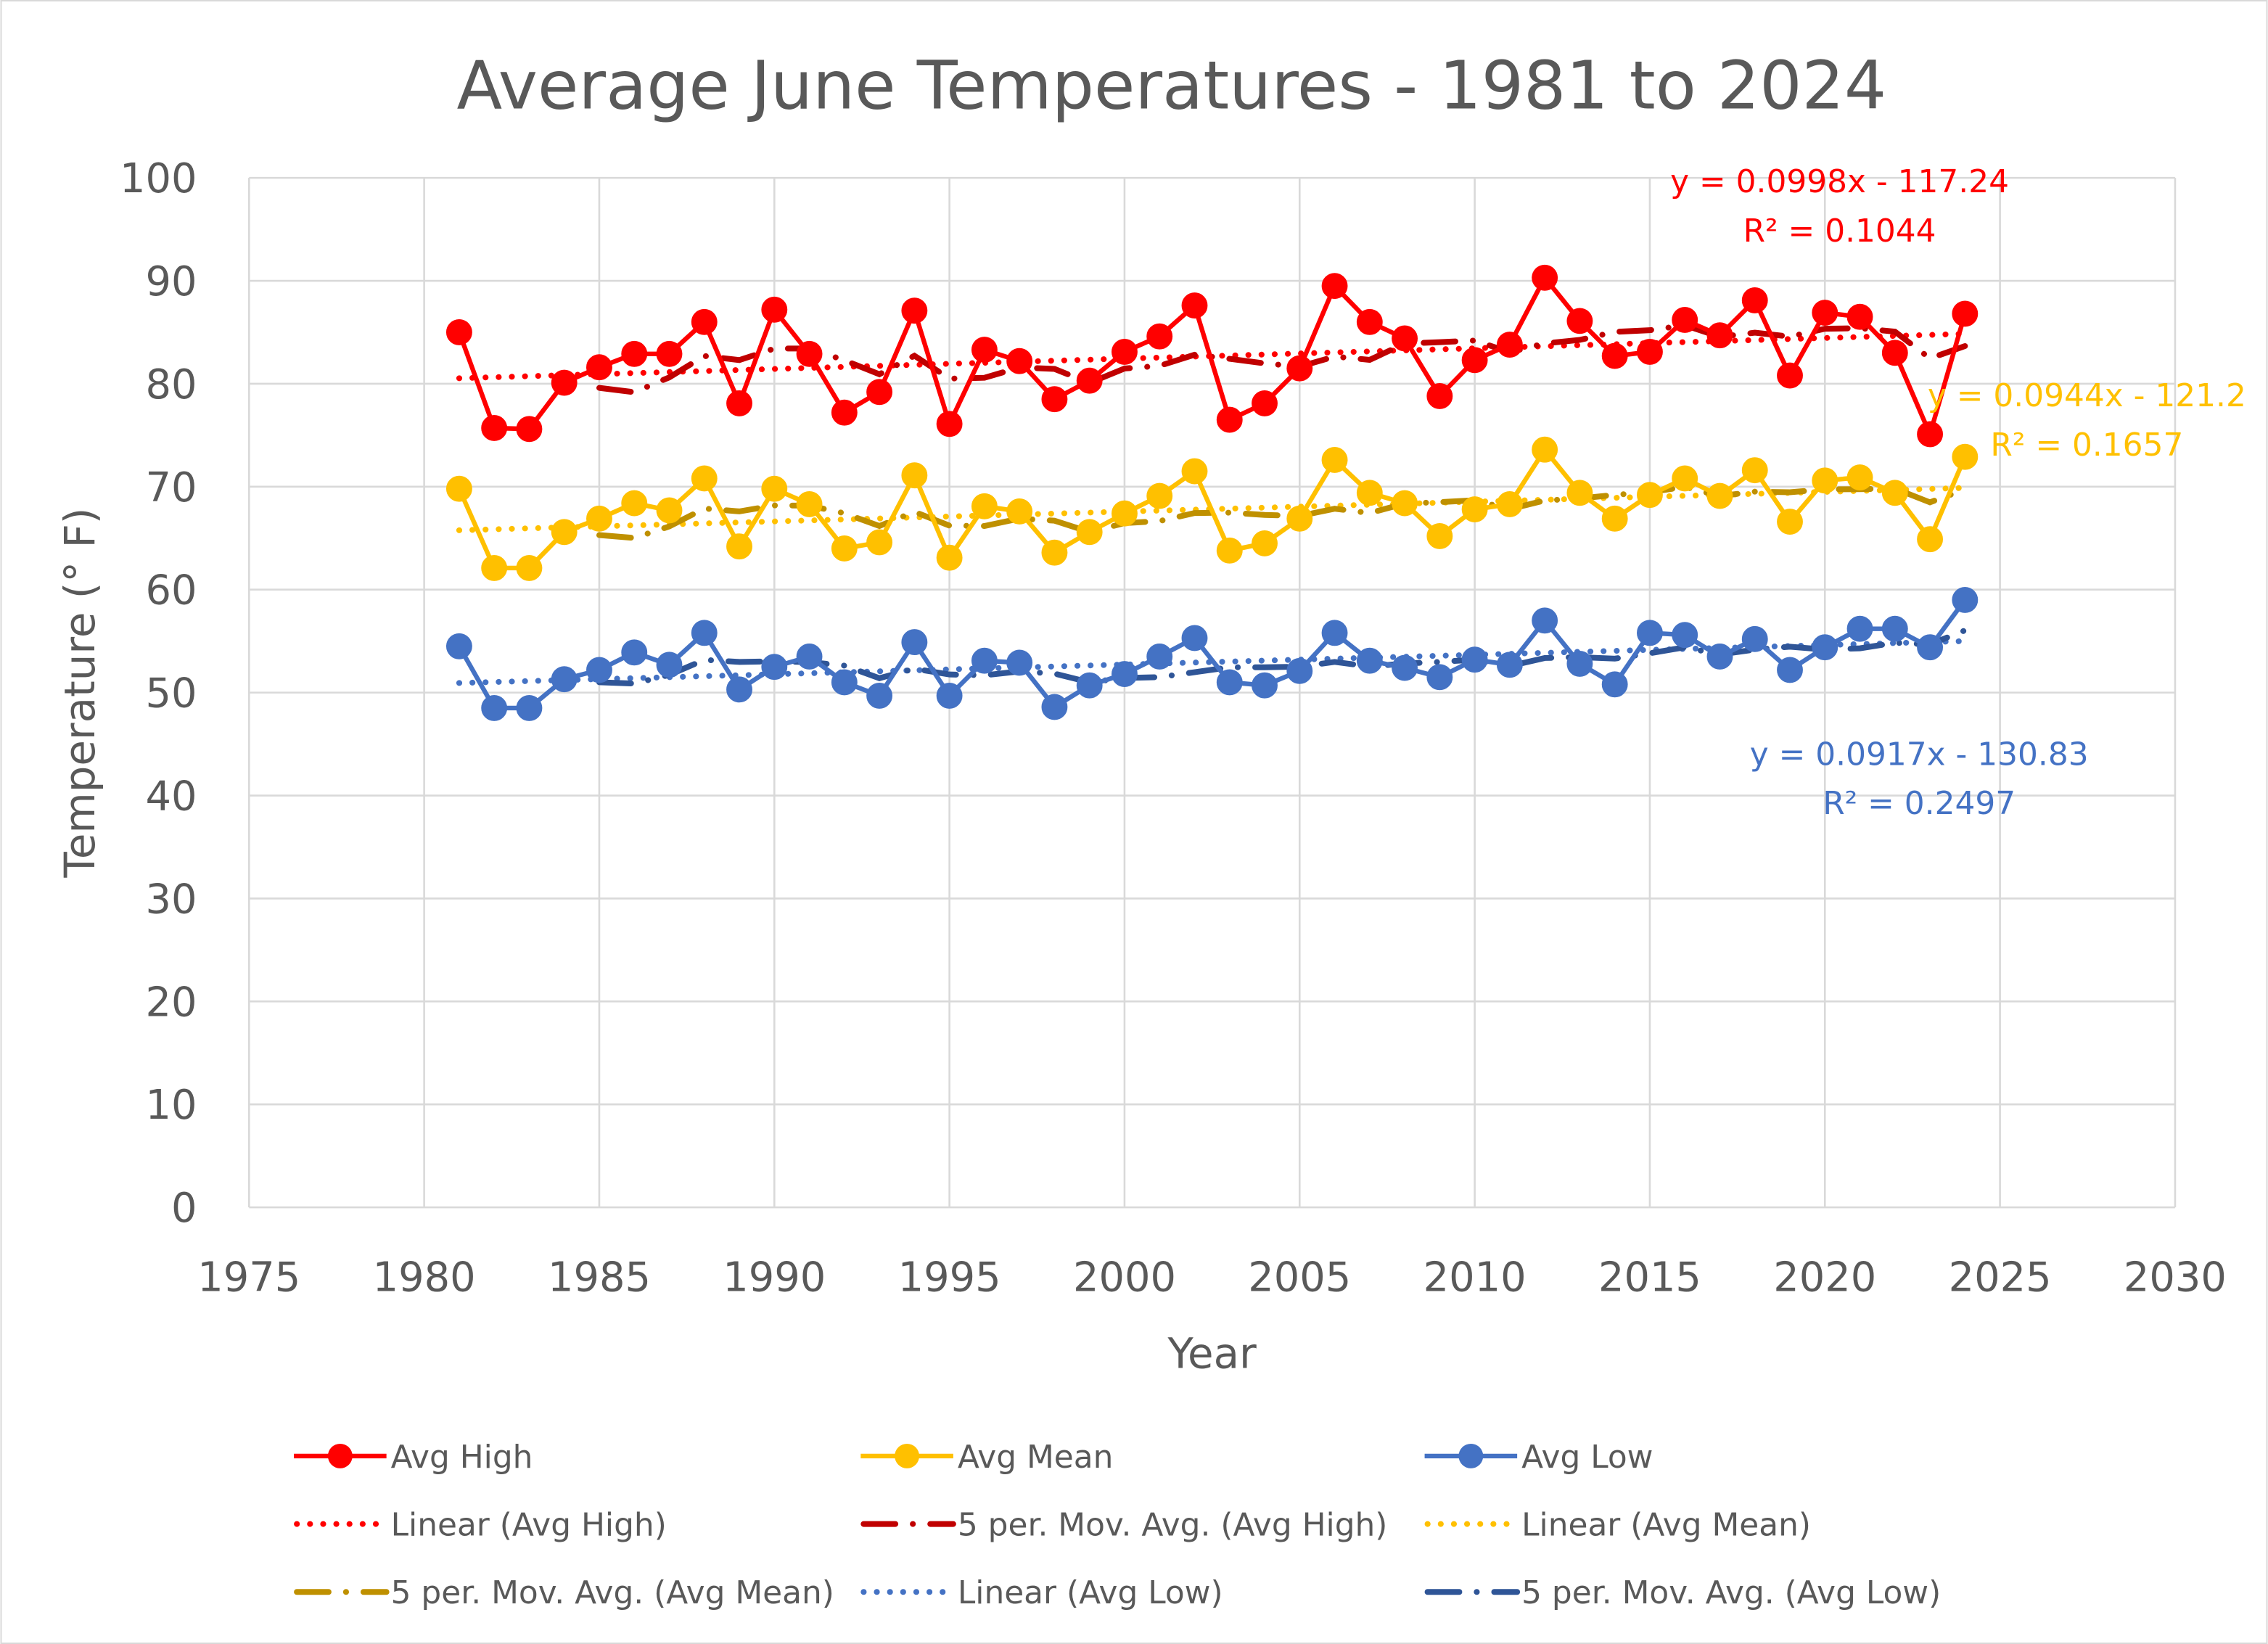 The width and height of the screenshot is (2268, 1644). What do you see at coordinates (172, 694) in the screenshot?
I see `y-tick-label: 50` at bounding box center [172, 694].